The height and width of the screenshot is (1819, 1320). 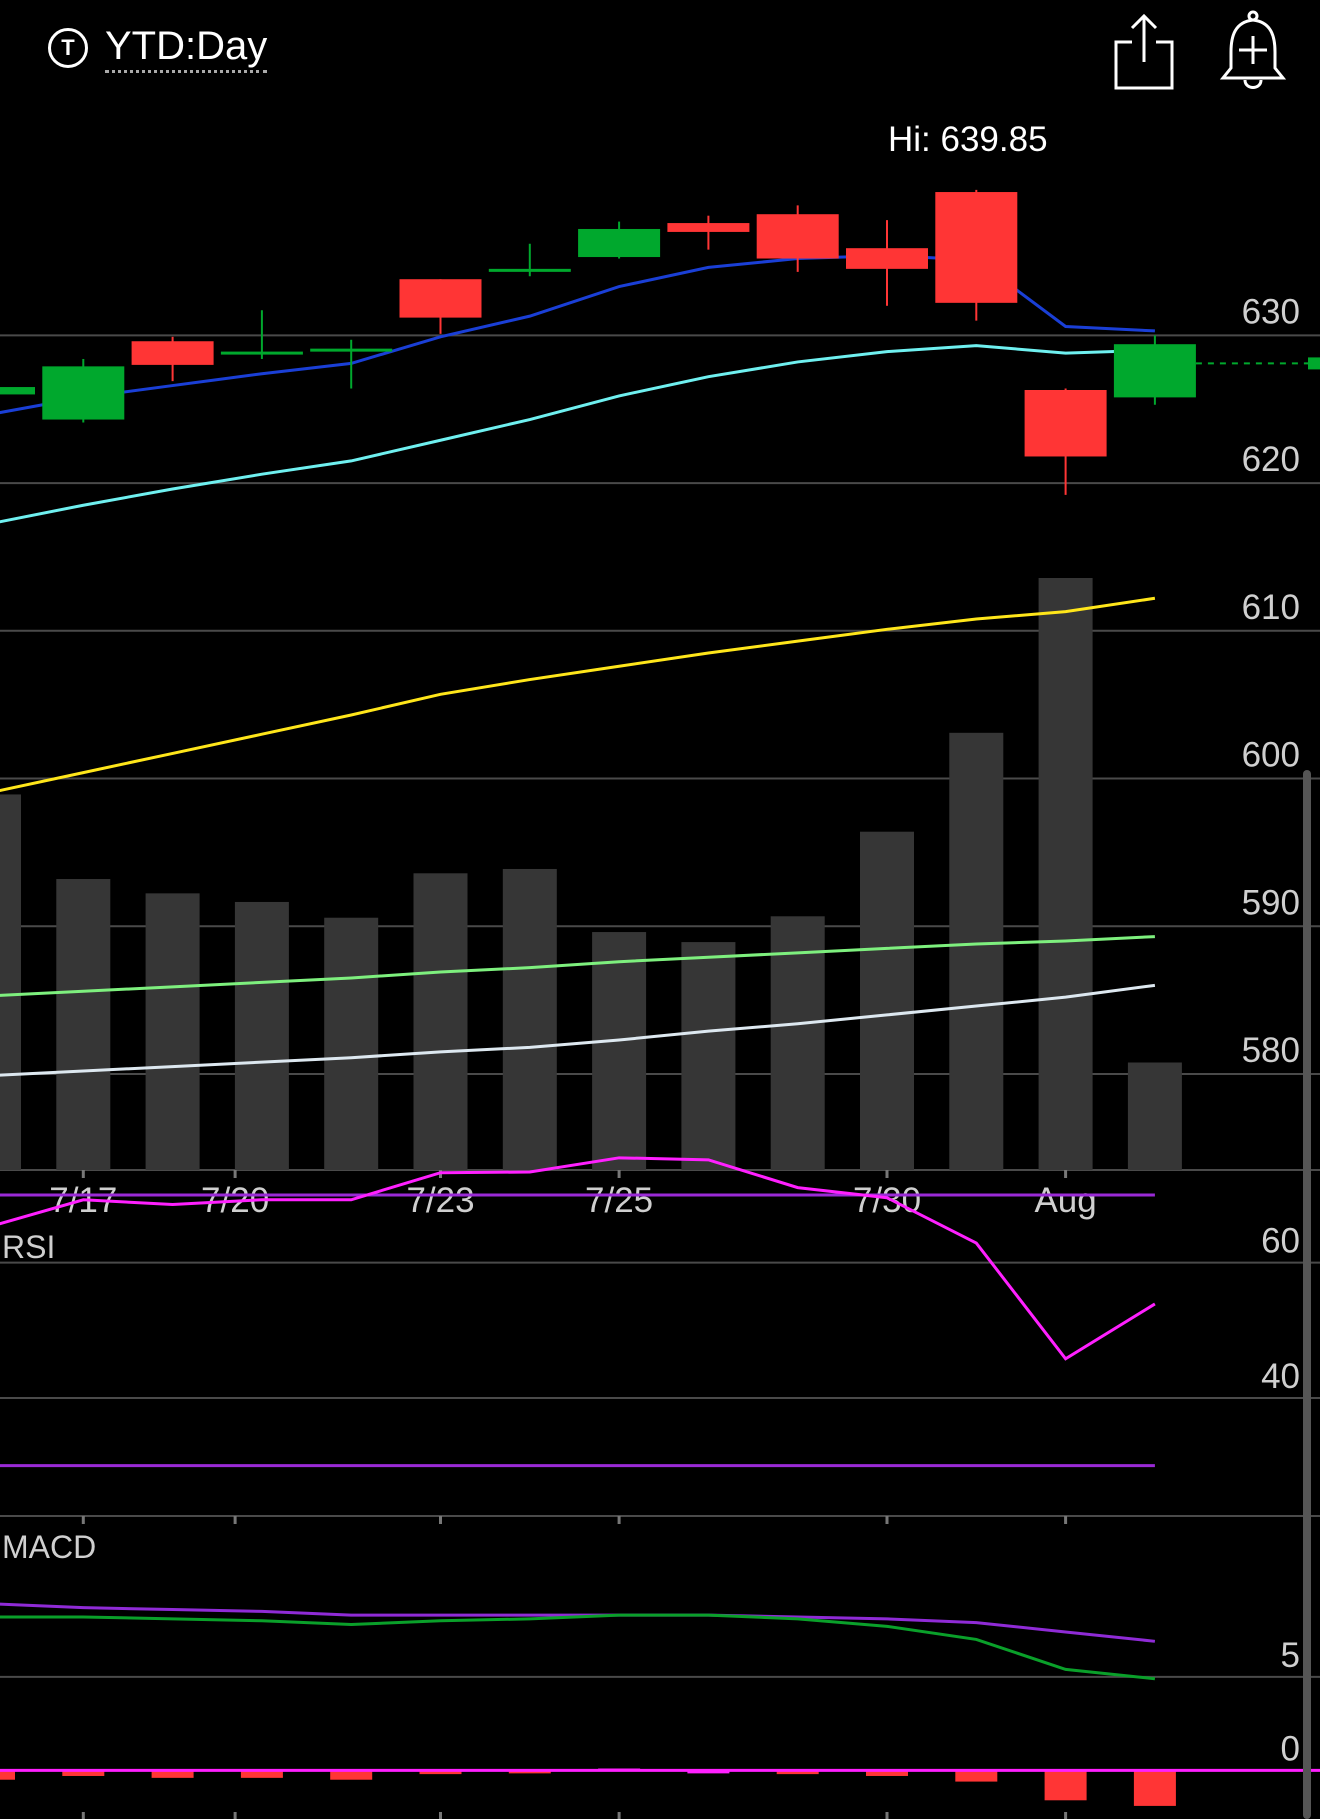 What do you see at coordinates (186, 47) in the screenshot?
I see `timeframe-selector: YTD:Day` at bounding box center [186, 47].